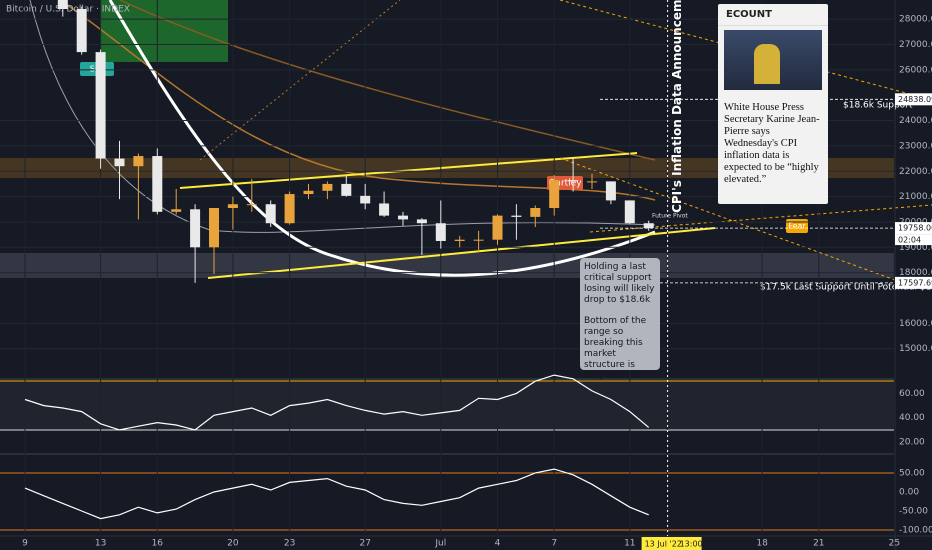  Describe the element at coordinates (677, 106) in the screenshot. I see `event-label: CPI's Inflation Data Announcement` at that location.